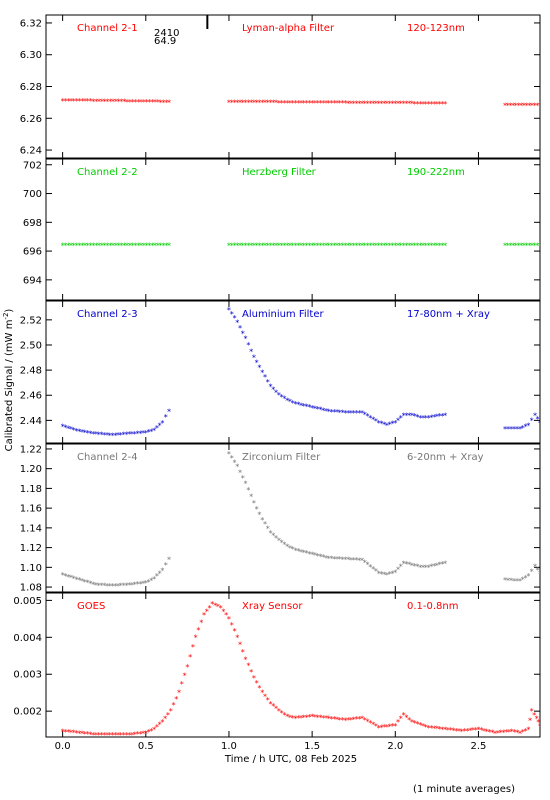 Image resolution: width=550 pixels, height=800 pixels. What do you see at coordinates (395, 746) in the screenshot?
I see `x-tick-label: 2.0` at bounding box center [395, 746].